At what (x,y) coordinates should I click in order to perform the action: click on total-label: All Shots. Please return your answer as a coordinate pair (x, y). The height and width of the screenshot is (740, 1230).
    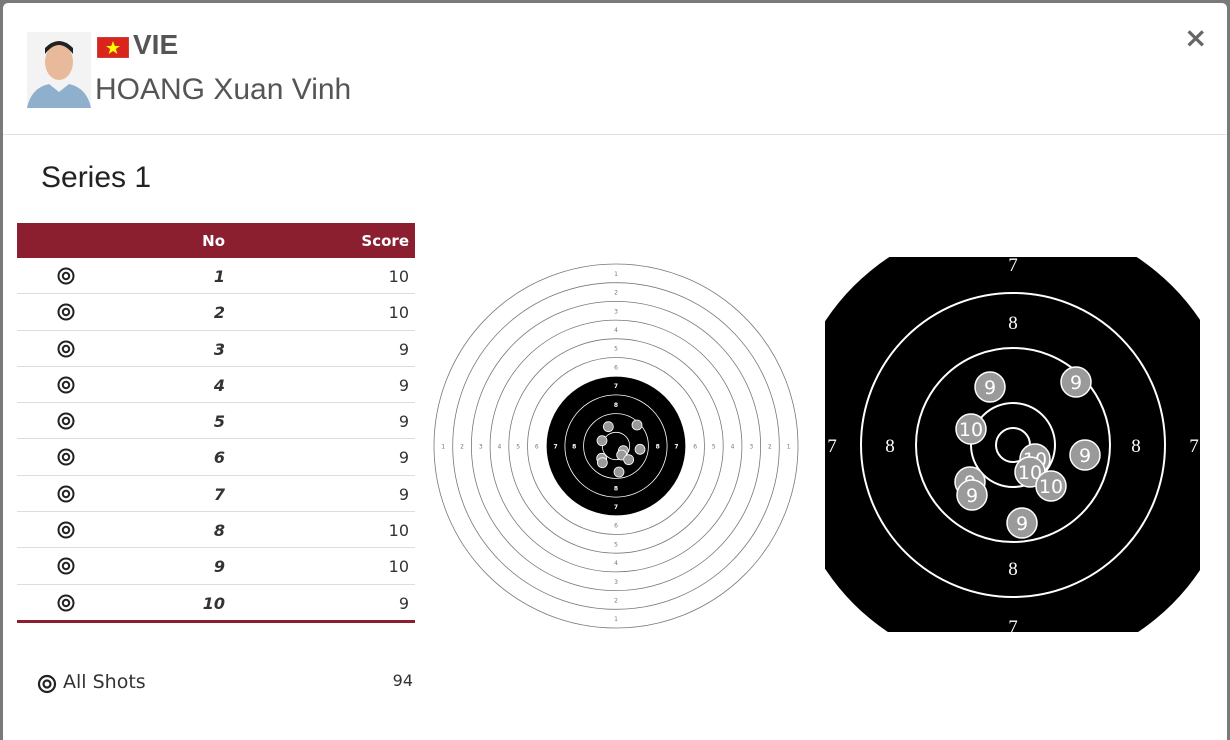
    Looking at the image, I should click on (104, 682).